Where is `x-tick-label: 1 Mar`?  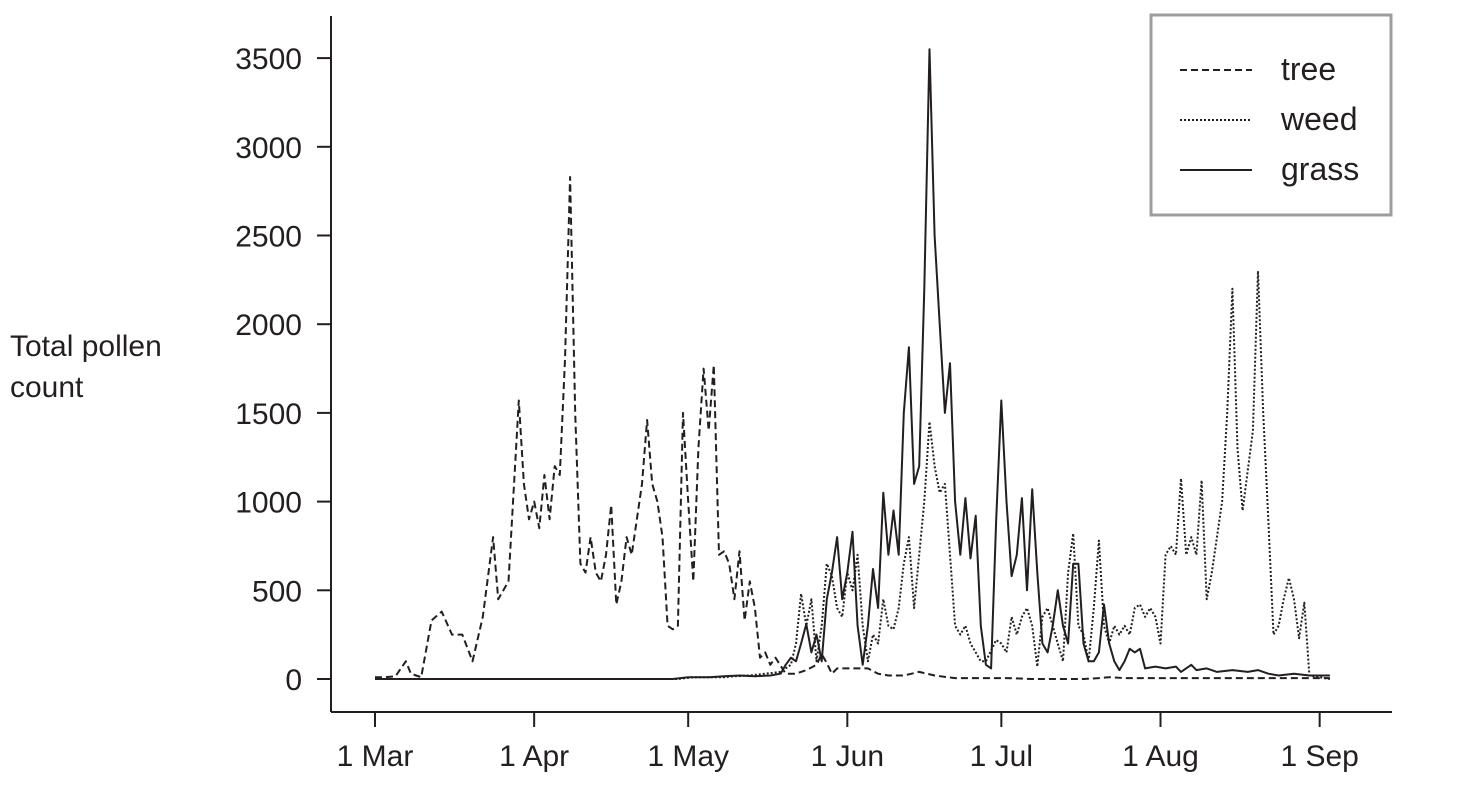 x-tick-label: 1 Mar is located at coordinates (375, 756).